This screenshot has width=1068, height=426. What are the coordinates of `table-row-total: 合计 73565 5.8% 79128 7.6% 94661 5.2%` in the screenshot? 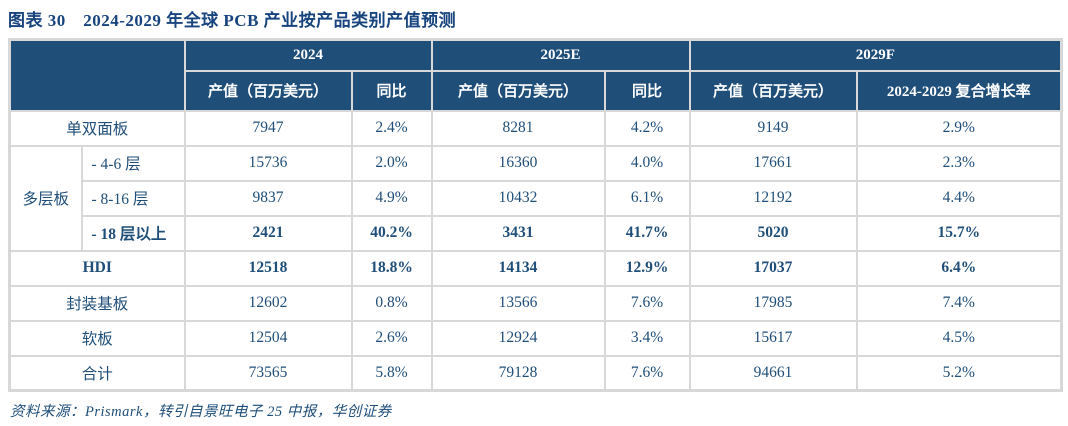 It's located at (535, 373).